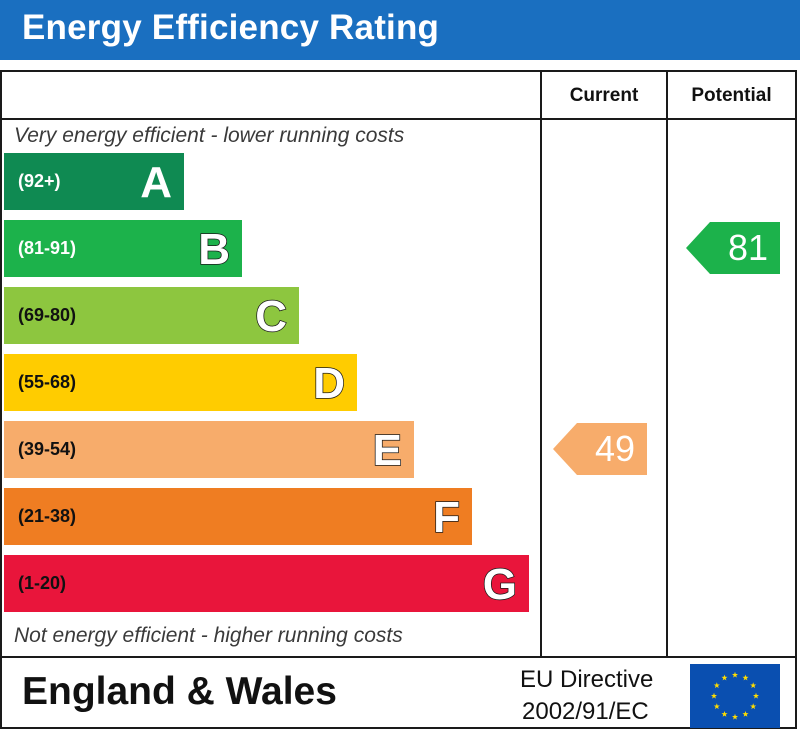 The width and height of the screenshot is (800, 733). What do you see at coordinates (585, 711) in the screenshot?
I see `eu-directive-number: 2002/91/EC` at bounding box center [585, 711].